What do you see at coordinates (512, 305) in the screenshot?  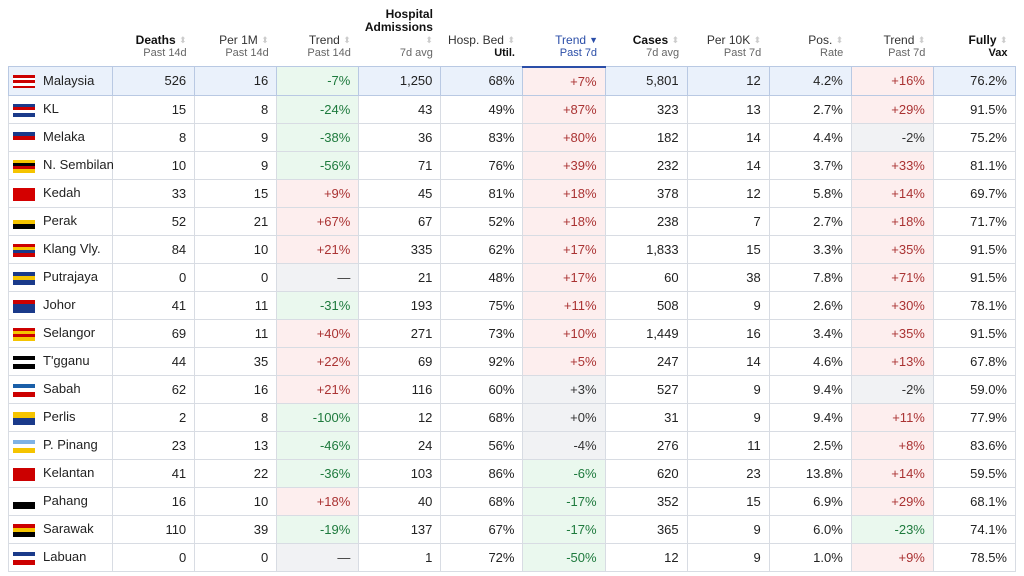 I see `table-row: Johor 41 11 -31% 193 75% +11% 508 9 2.6% +30% 78.1%` at bounding box center [512, 305].